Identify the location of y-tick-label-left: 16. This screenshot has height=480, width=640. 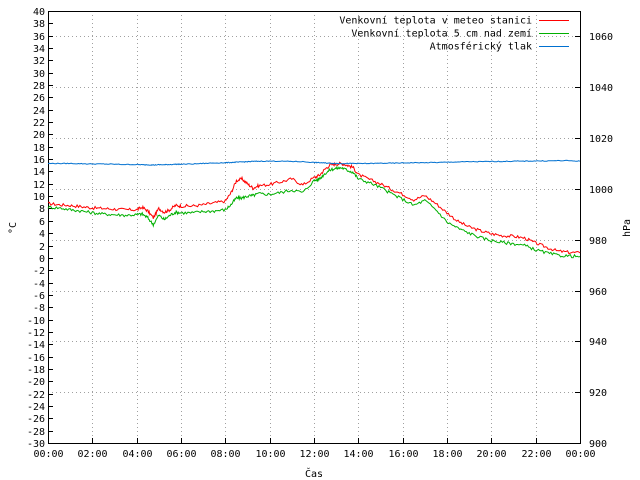
(39, 160).